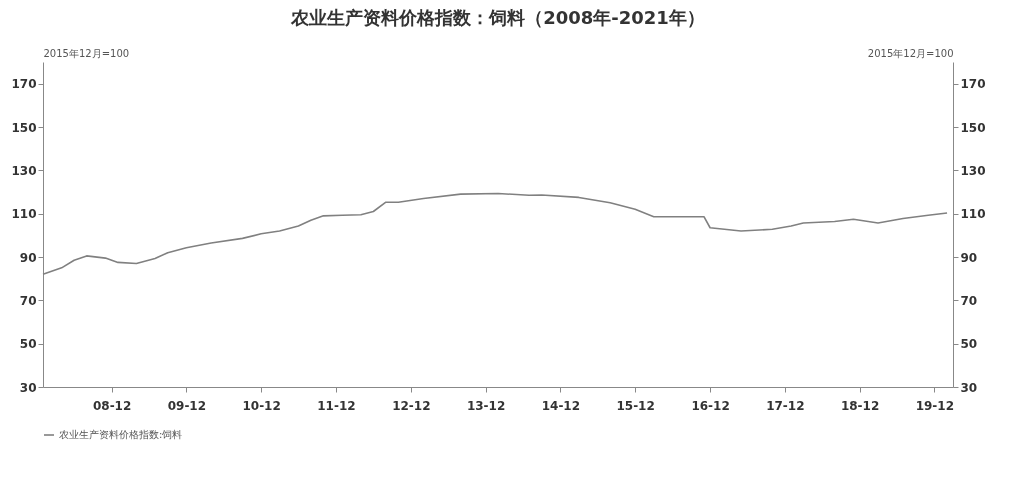 This screenshot has width=1016, height=501. I want to click on x-tick-label: 17-12, so click(785, 405).